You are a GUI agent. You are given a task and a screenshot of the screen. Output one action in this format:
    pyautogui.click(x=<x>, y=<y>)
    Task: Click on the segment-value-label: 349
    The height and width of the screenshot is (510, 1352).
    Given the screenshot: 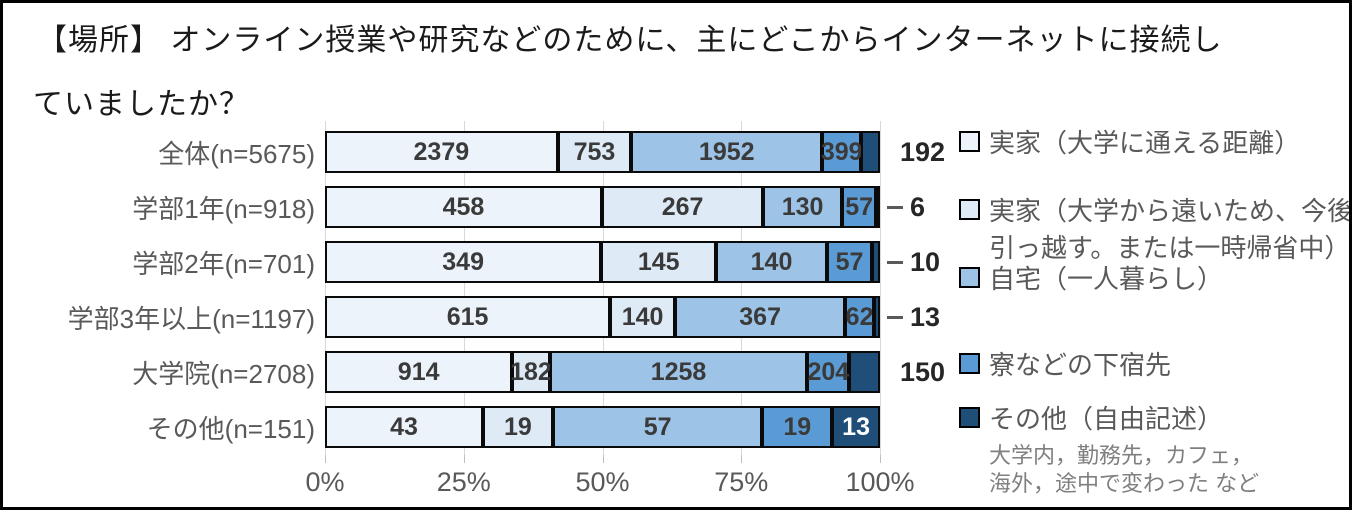 What is the action you would take?
    pyautogui.click(x=463, y=261)
    